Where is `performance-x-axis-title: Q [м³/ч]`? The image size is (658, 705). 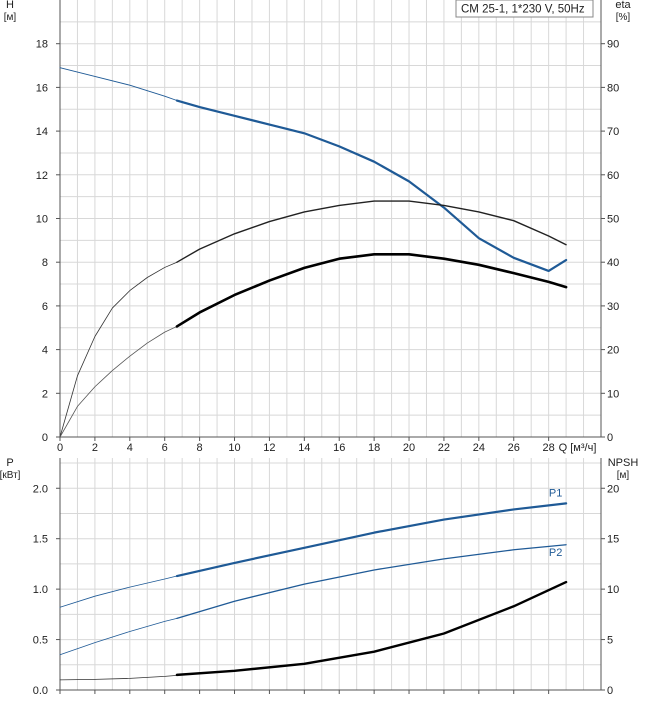 performance-x-axis-title: Q [м³/ч] is located at coordinates (578, 448).